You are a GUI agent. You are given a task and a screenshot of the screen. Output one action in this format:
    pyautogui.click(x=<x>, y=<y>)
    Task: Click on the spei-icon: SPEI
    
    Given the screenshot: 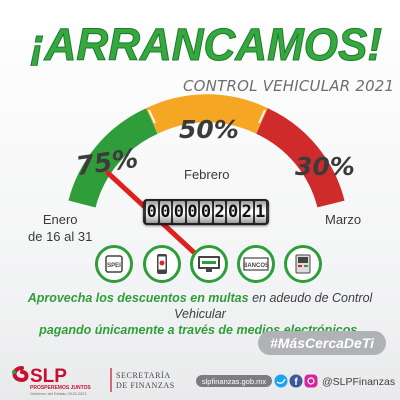 What is the action you would take?
    pyautogui.click(x=114, y=264)
    